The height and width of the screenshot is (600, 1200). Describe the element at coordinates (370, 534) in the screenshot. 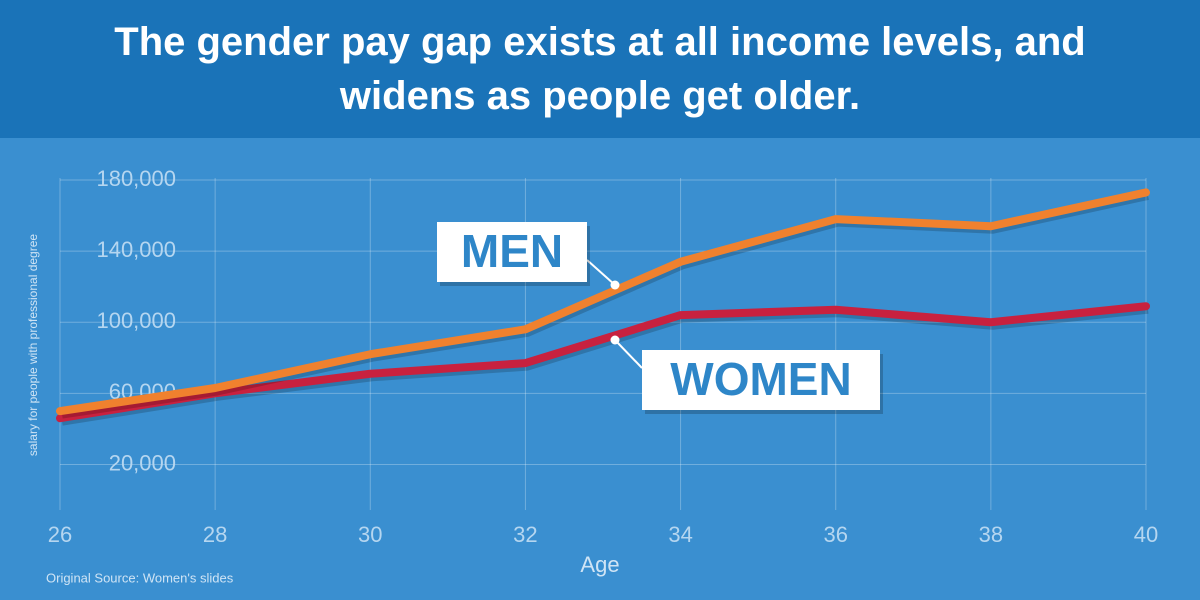

I see `x-tick-label: 30` at that location.